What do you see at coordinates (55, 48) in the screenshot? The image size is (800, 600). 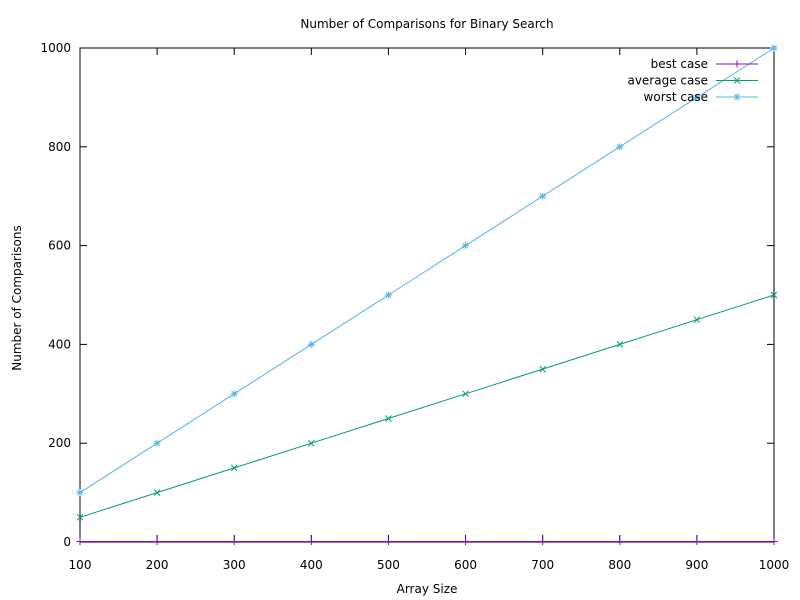 I see `y-tick-label: 1000` at bounding box center [55, 48].